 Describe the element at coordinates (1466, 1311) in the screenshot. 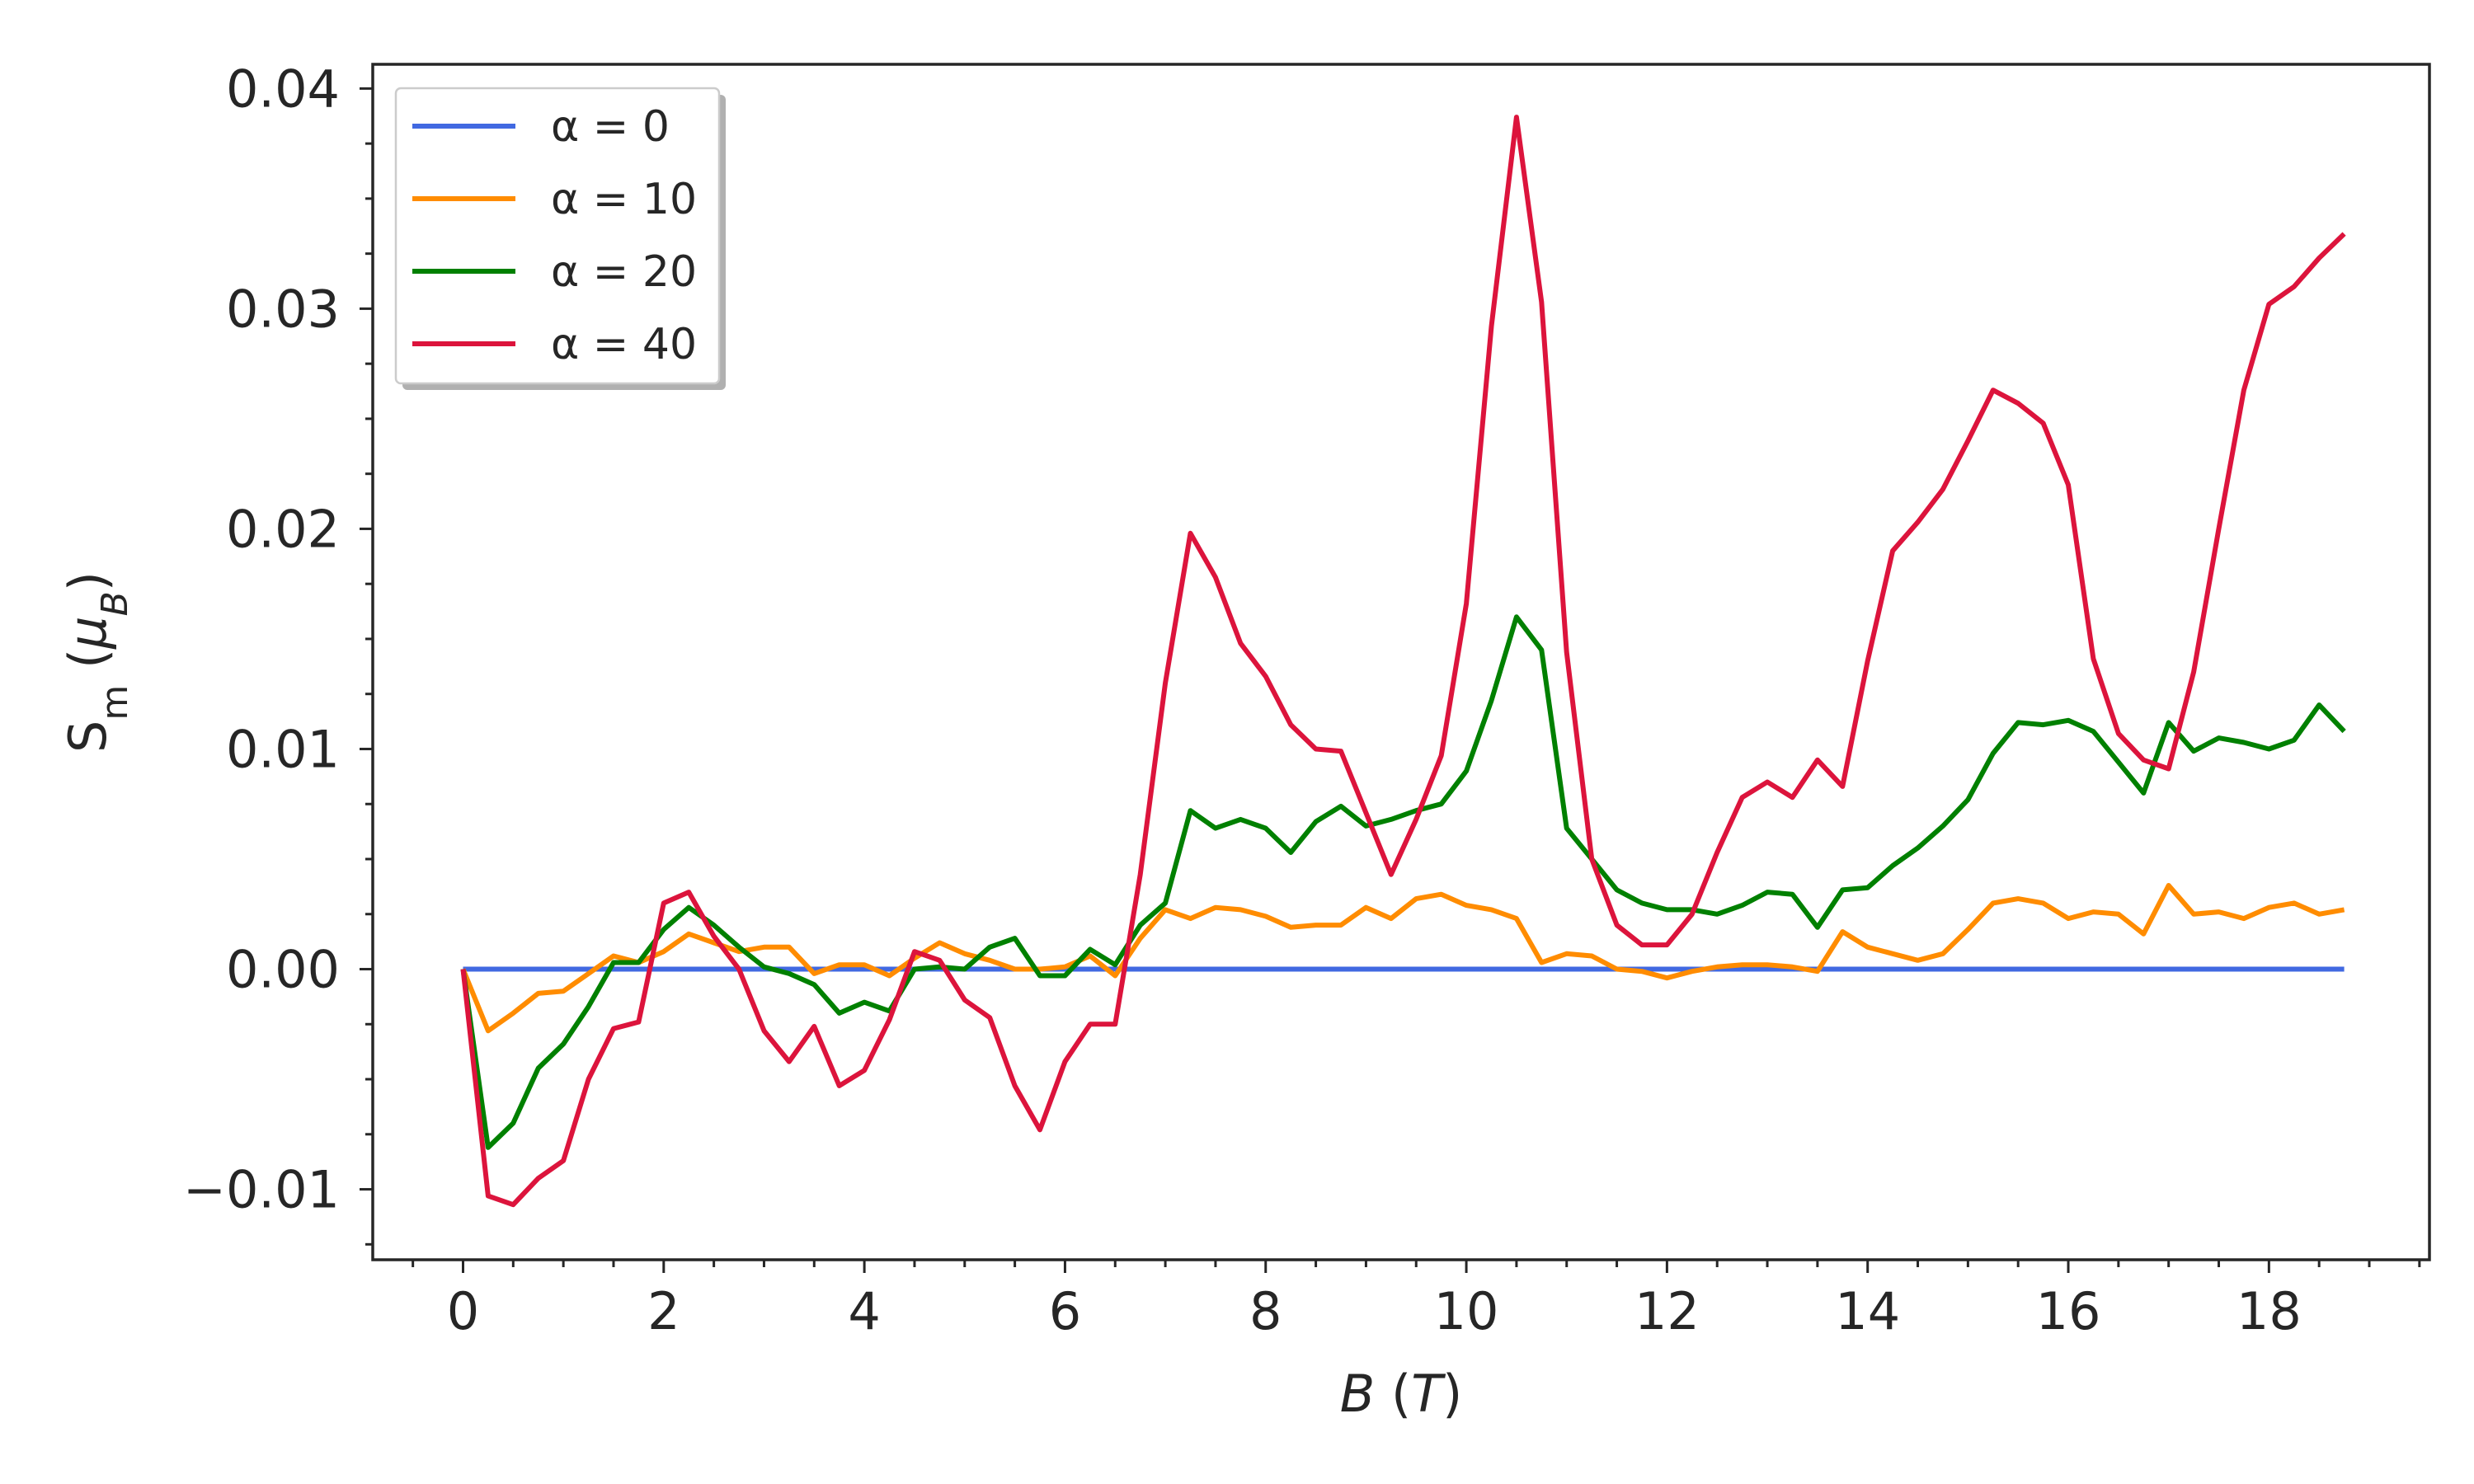

I see `x-tick-label: 10` at that location.